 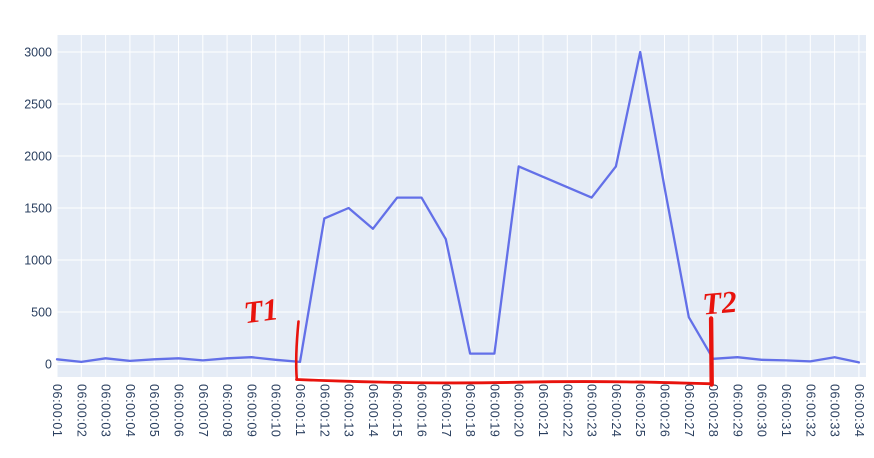 I want to click on x-tick-label: 06:00:33, so click(x=835, y=410).